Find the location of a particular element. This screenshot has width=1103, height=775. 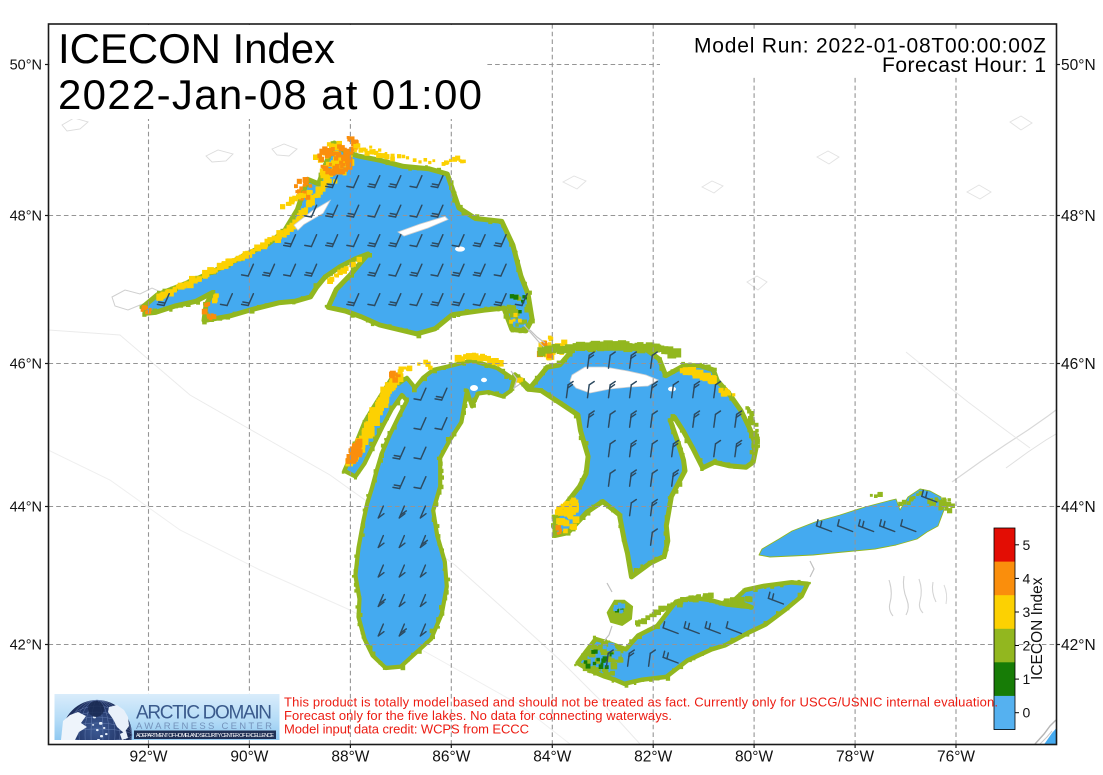

svg-text: 1 is located at coordinates (1027, 679).